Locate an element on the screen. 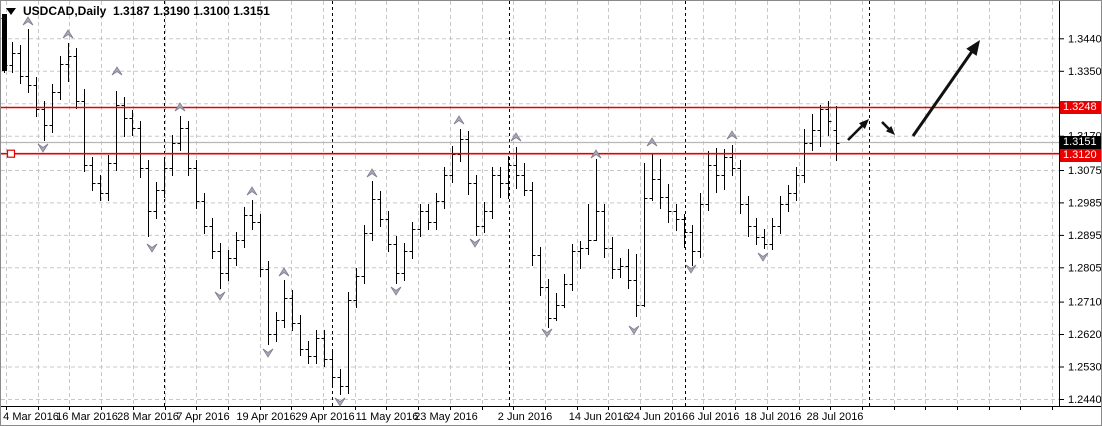  price-tick-label: 1.3440 is located at coordinates (1085, 39).